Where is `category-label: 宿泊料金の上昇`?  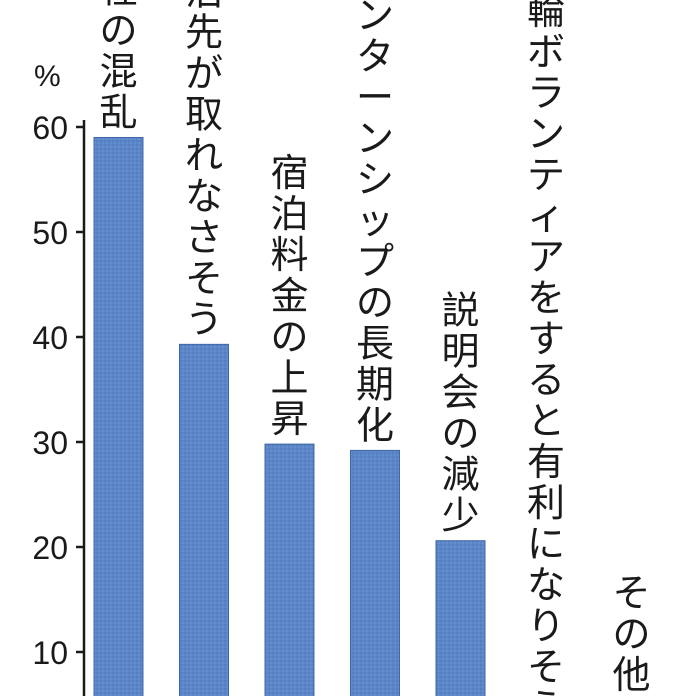
category-label: 宿泊料金の上昇 is located at coordinates (289, 296).